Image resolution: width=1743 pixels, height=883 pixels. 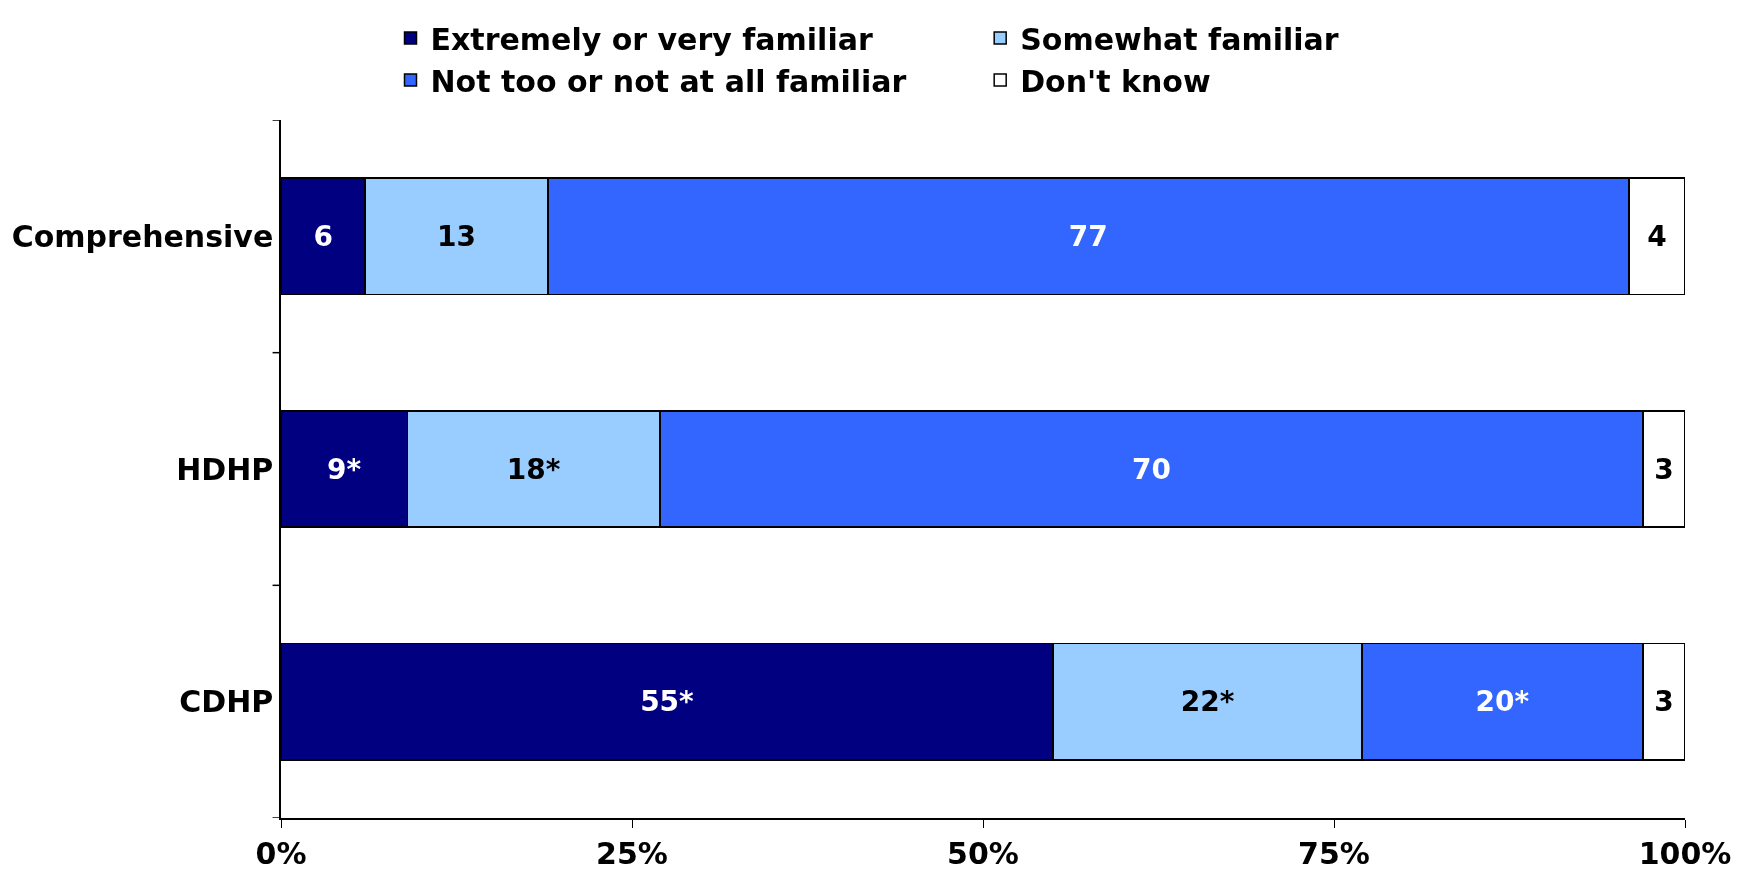 What do you see at coordinates (983, 853) in the screenshot?
I see `x-tick-label: 50%` at bounding box center [983, 853].